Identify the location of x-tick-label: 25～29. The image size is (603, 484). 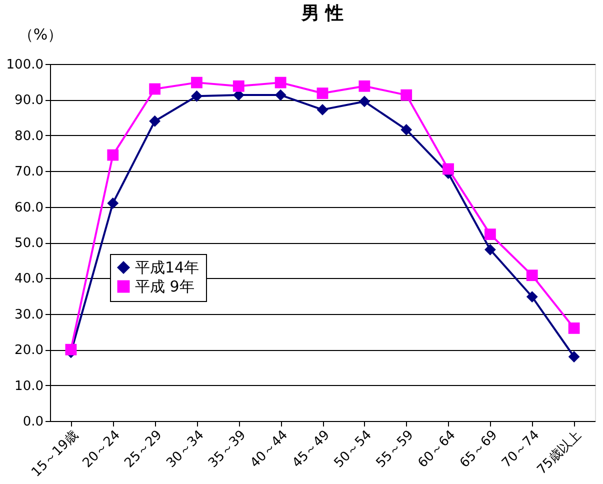
(144, 449).